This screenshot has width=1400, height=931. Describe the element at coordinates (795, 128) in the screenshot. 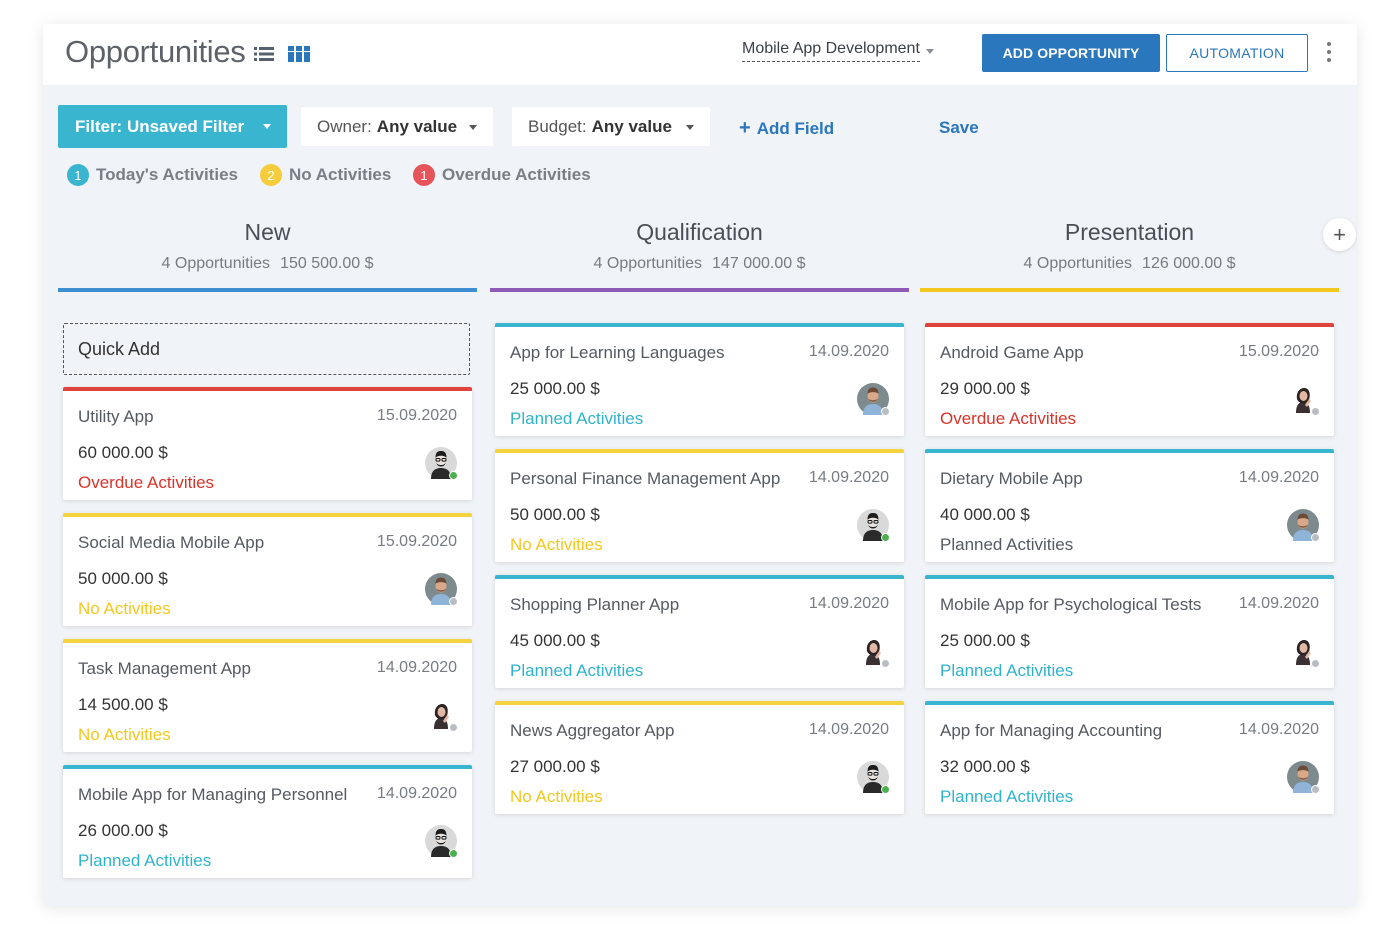

I see `add-field-label: Add Field` at that location.